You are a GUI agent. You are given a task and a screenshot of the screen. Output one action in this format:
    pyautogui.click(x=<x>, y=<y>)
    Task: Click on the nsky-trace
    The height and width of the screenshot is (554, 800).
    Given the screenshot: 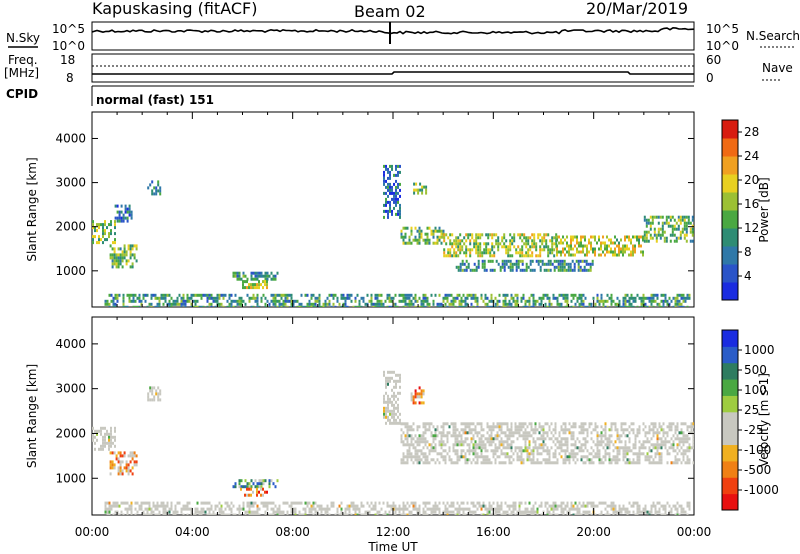 What is the action you would take?
    pyautogui.click(x=393, y=30)
    